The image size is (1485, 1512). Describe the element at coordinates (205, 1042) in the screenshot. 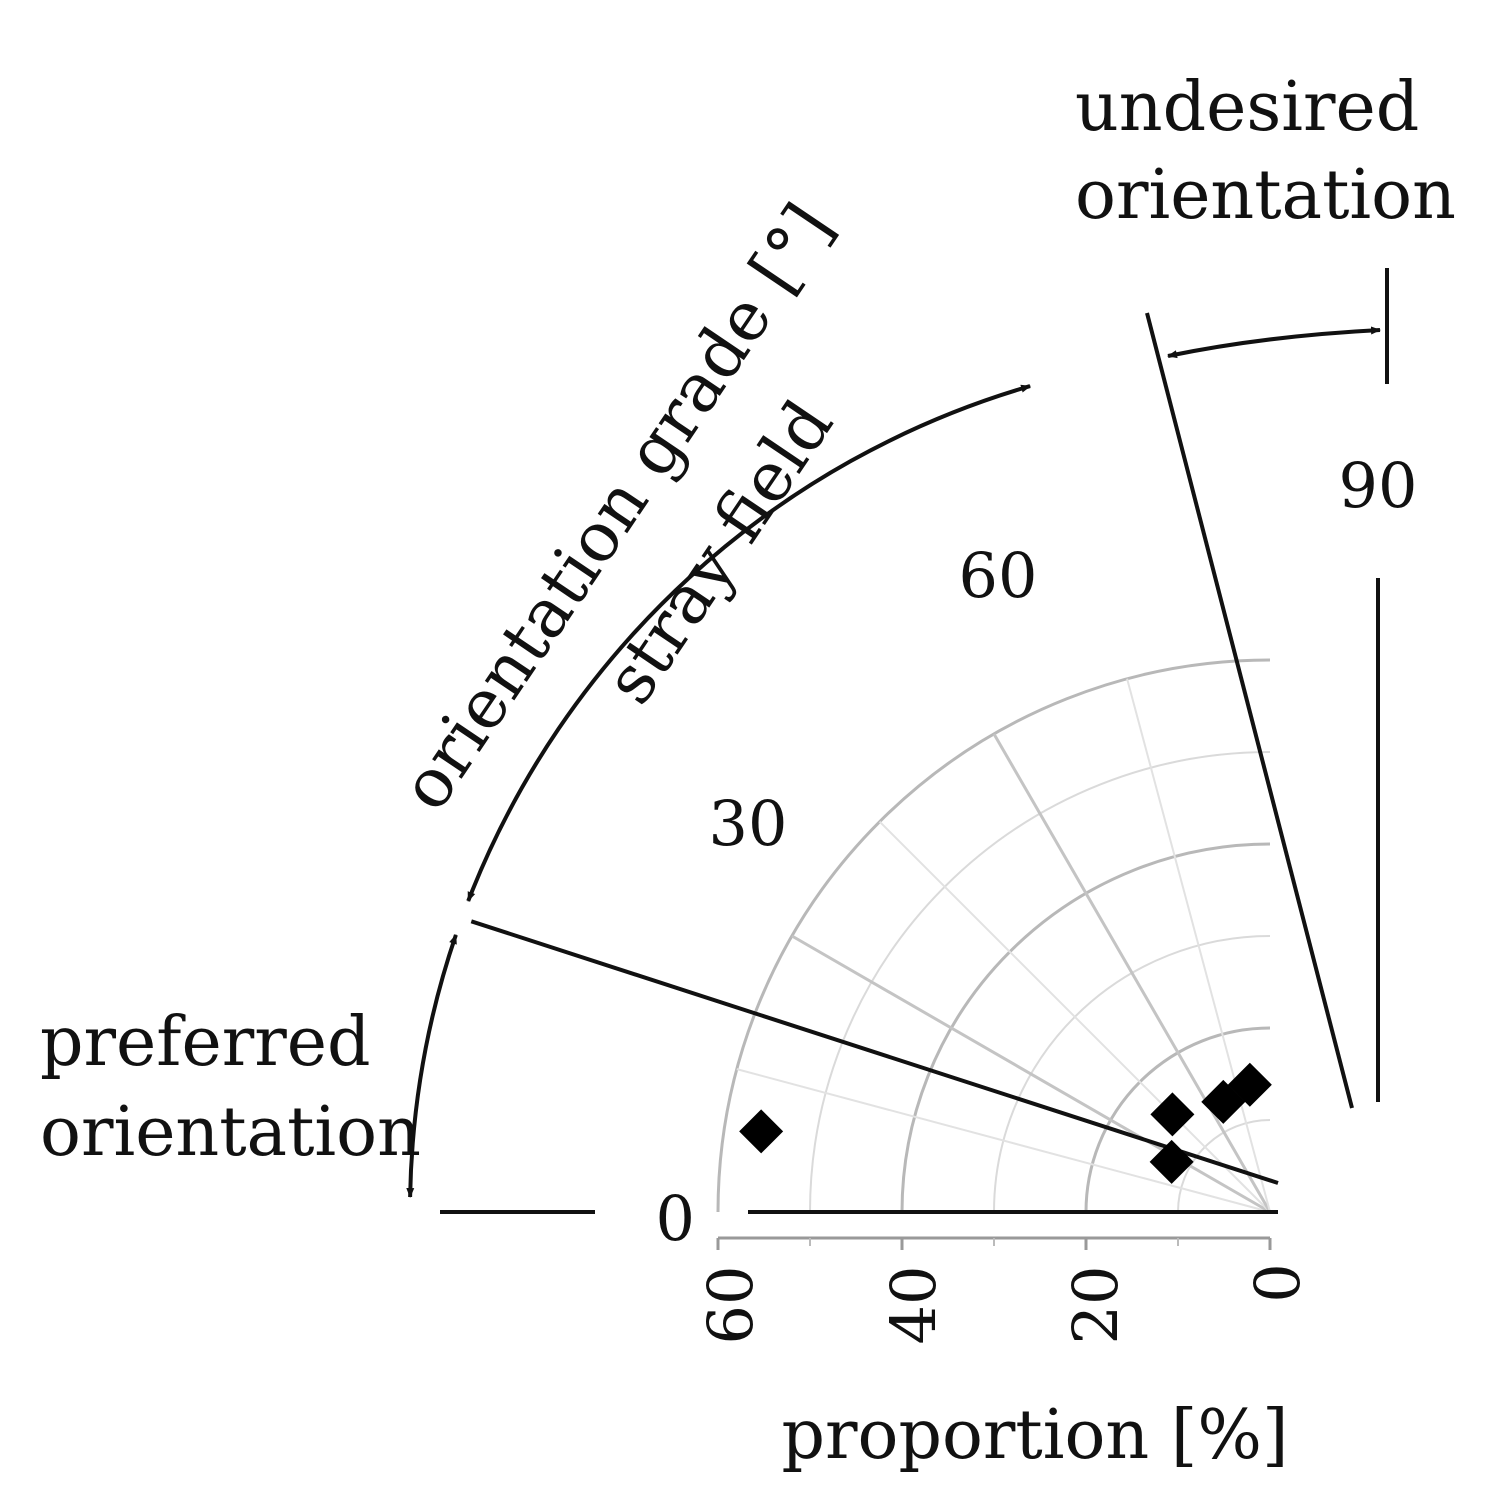

I see `preferred-orientation-label-line1: preferred` at that location.